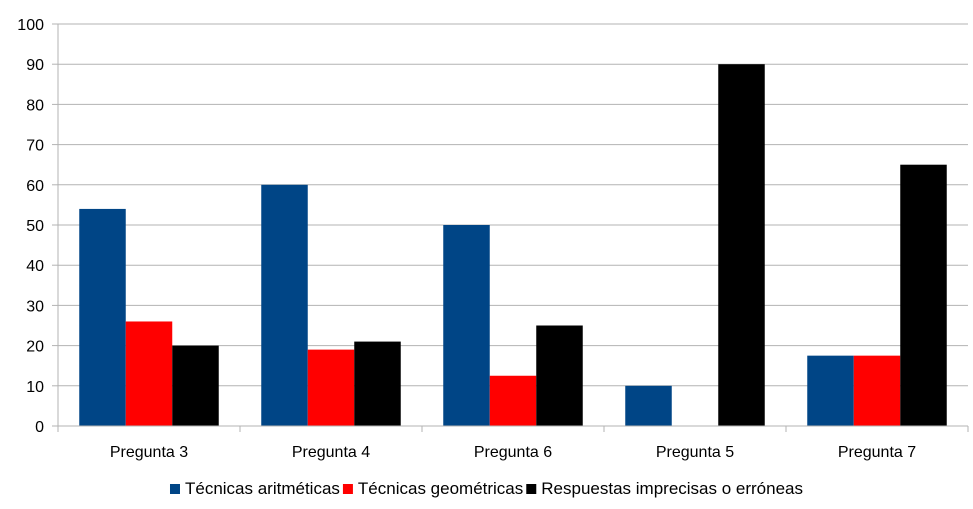  Describe the element at coordinates (39, 427) in the screenshot. I see `y-tick-label-0: 0` at that location.